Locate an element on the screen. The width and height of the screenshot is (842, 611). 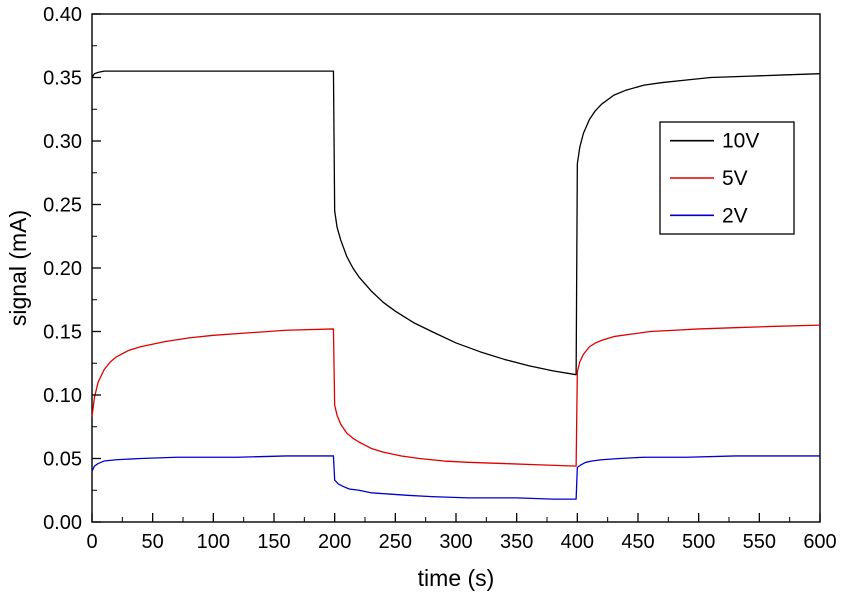
legend-label-5V: 5V is located at coordinates (735, 178).